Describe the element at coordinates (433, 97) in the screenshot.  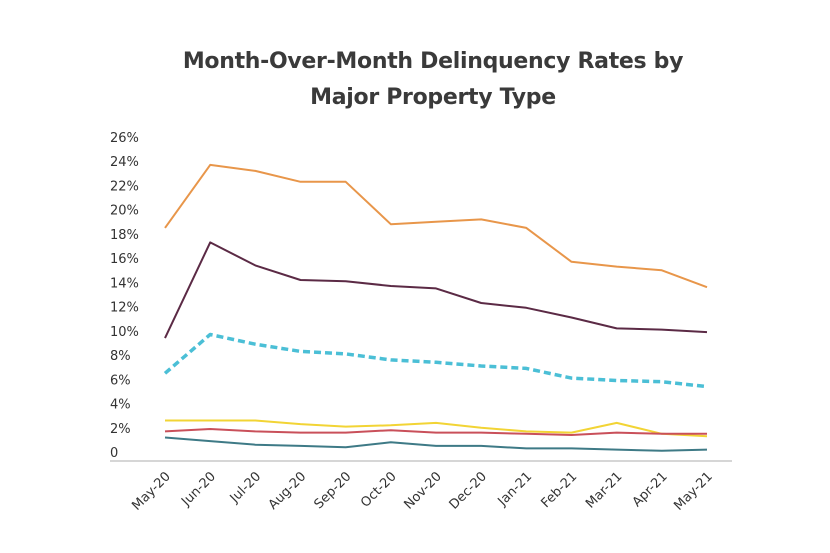
I see `chart-title-line-2: Major Property Type` at that location.